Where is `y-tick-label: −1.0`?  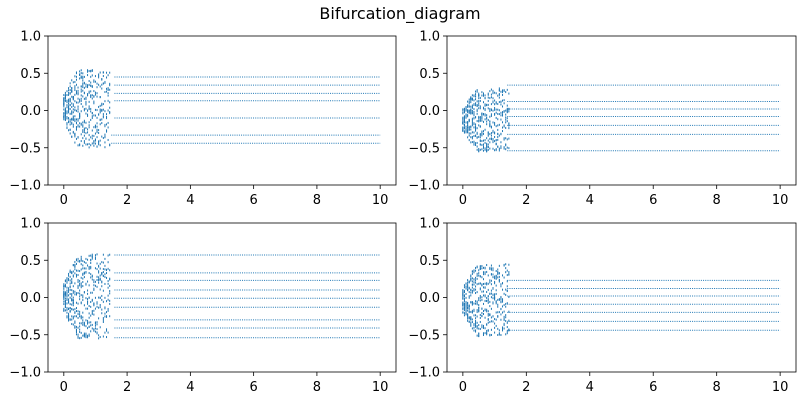 y-tick-label: −1.0 is located at coordinates (424, 186).